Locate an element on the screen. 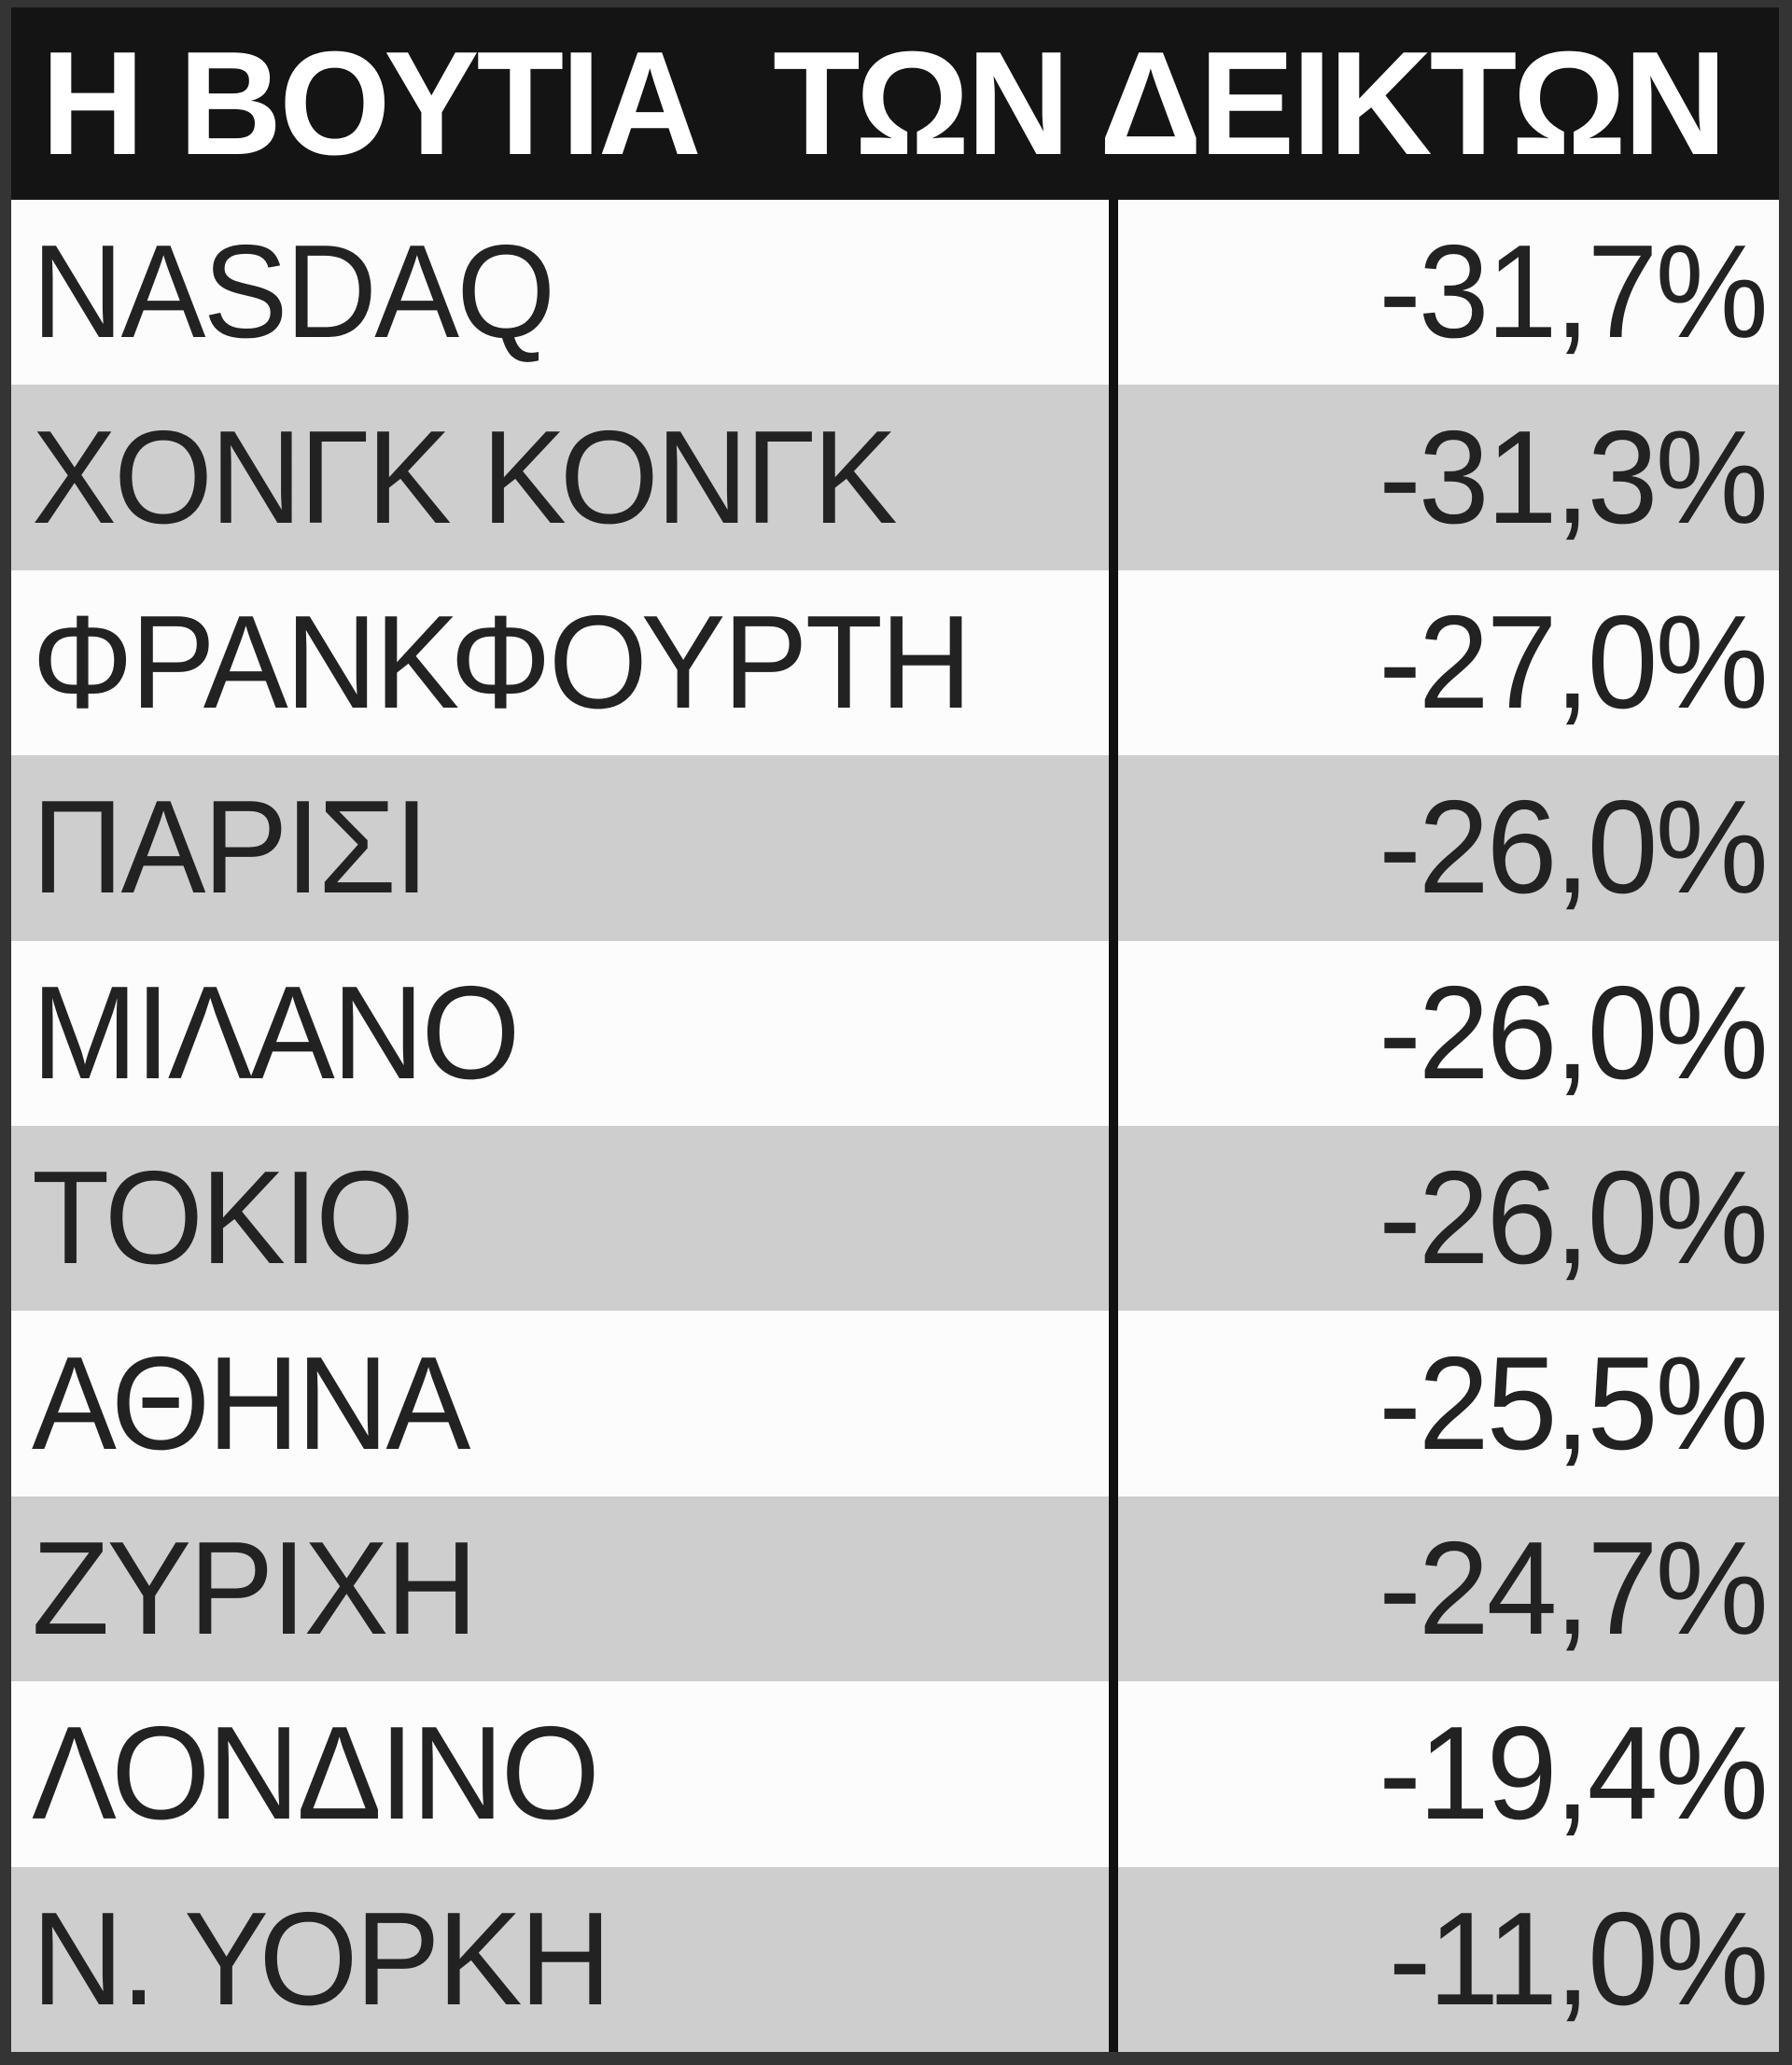  table-row: ΑΘΗΝΑ -25,5% is located at coordinates (895, 1403).